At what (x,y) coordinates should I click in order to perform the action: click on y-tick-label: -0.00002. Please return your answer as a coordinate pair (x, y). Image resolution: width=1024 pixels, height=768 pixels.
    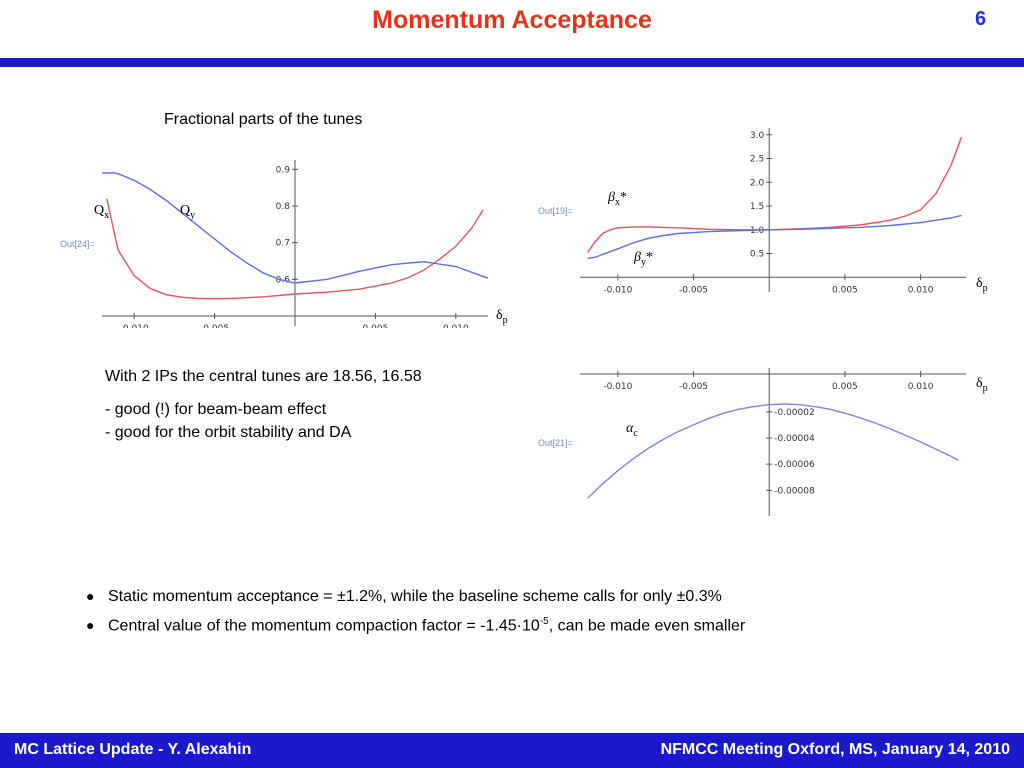
    Looking at the image, I should click on (794, 413).